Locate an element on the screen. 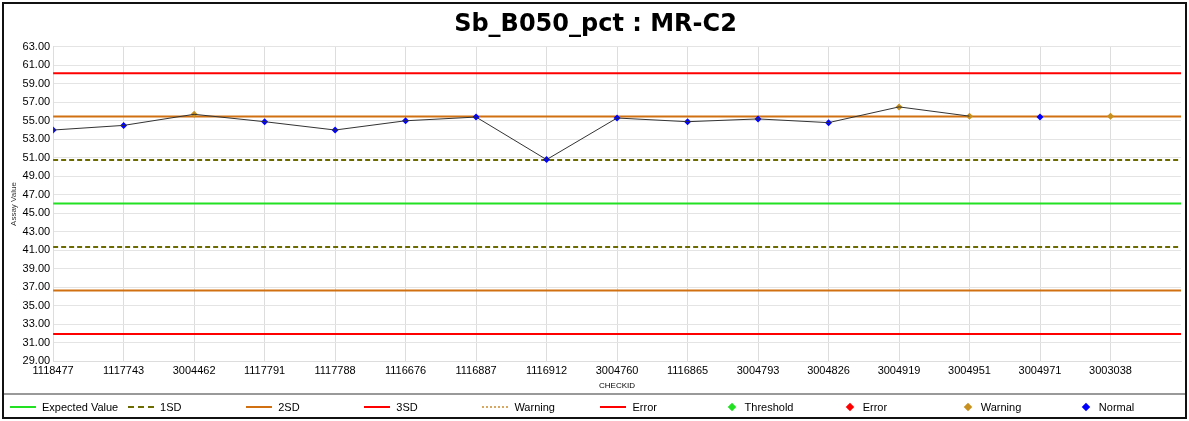 The image size is (1189, 421). y-tick-label: 55.00 is located at coordinates (36, 119).